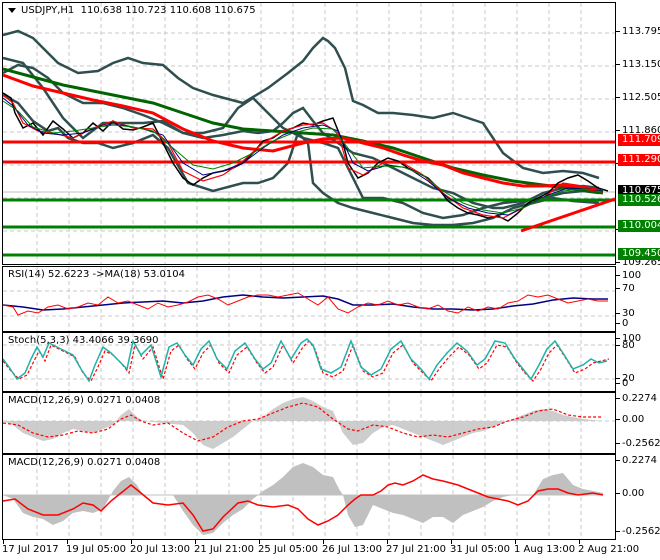 The height and width of the screenshot is (560, 660). Describe the element at coordinates (224, 547) in the screenshot. I see `time-tick: 21 Jul 21:00` at that location.